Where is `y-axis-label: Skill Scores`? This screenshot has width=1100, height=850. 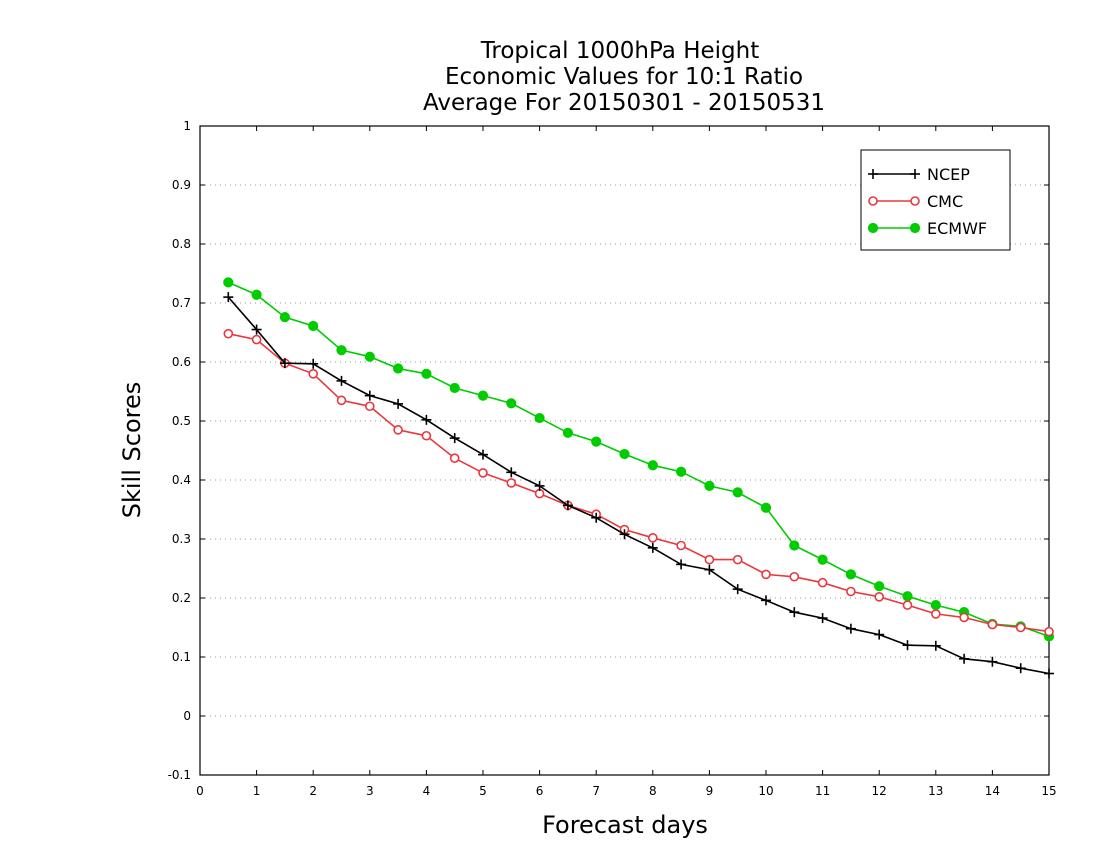 y-axis-label: Skill Scores is located at coordinates (132, 450).